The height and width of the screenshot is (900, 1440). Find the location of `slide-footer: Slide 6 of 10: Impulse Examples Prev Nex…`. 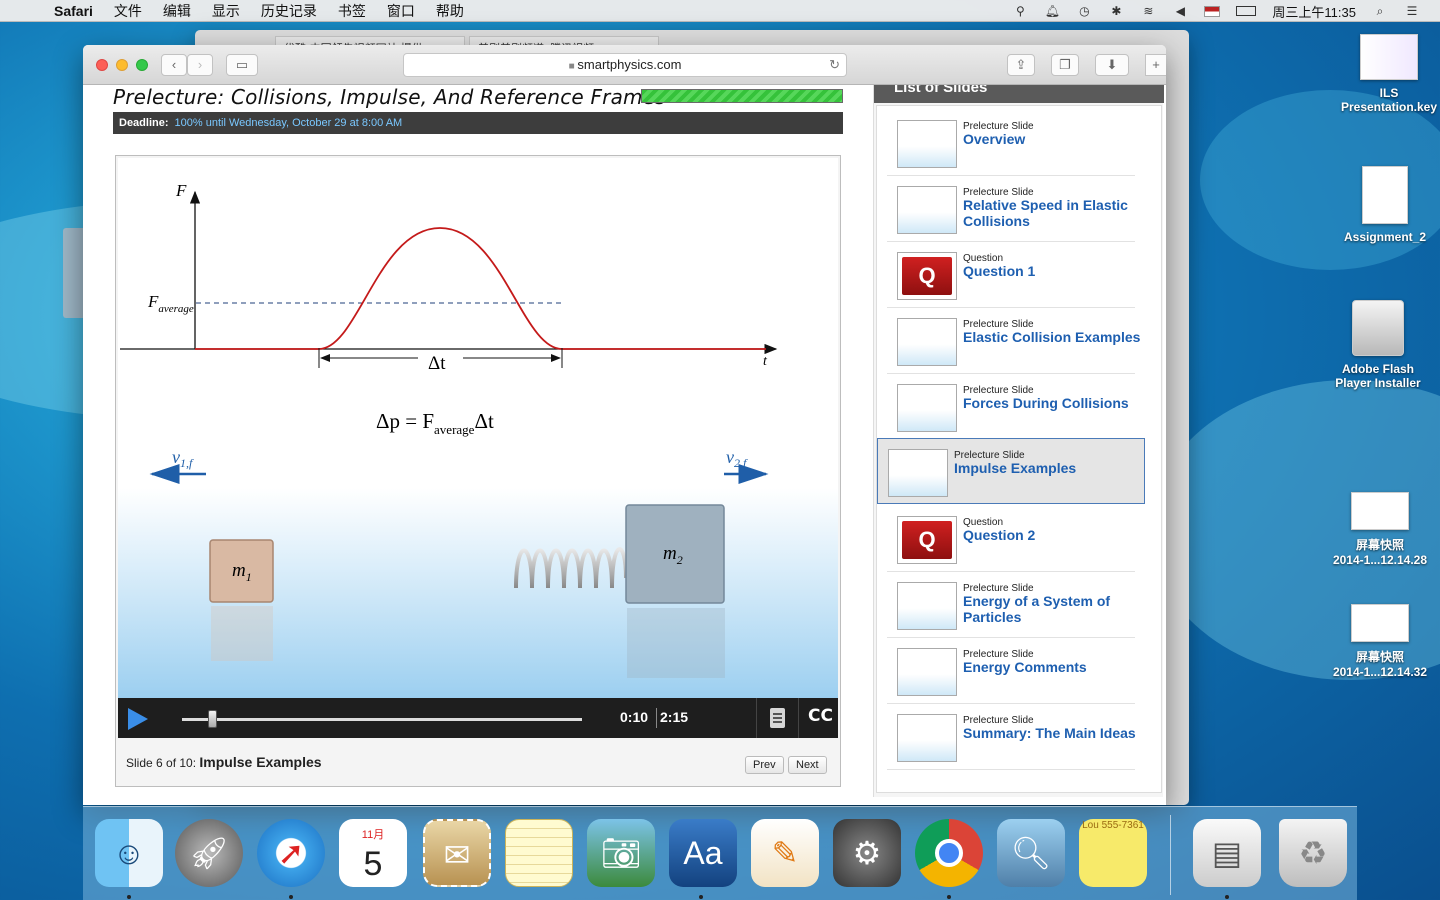

slide-footer: Slide 6 of 10: Impulse Examples Prev Nex… is located at coordinates (478, 762).